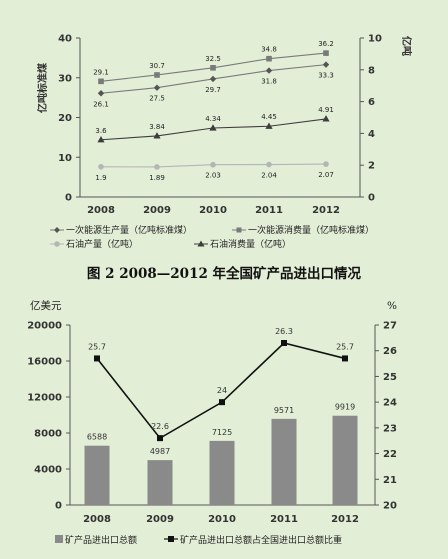 The width and height of the screenshot is (448, 559). I want to click on c2-share-label: 22.6, so click(160, 426).